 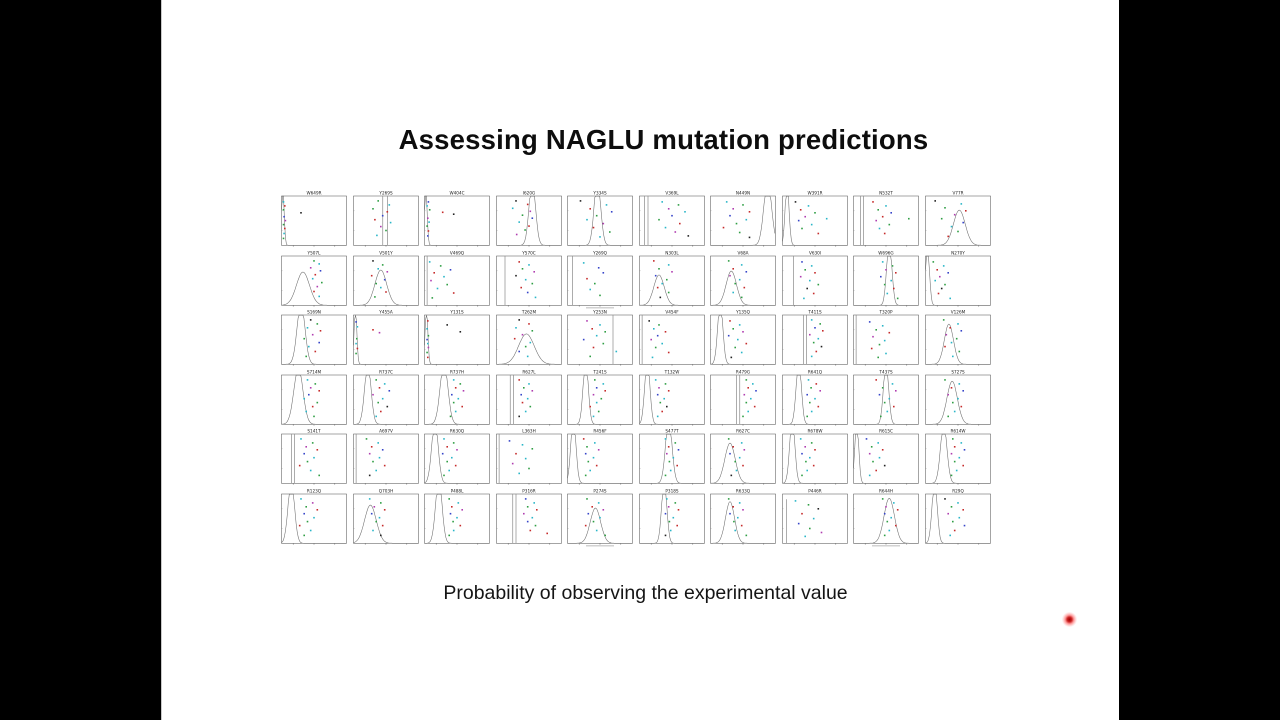 What do you see at coordinates (885, 252) in the screenshot?
I see `subplot-title: W696G` at bounding box center [885, 252].